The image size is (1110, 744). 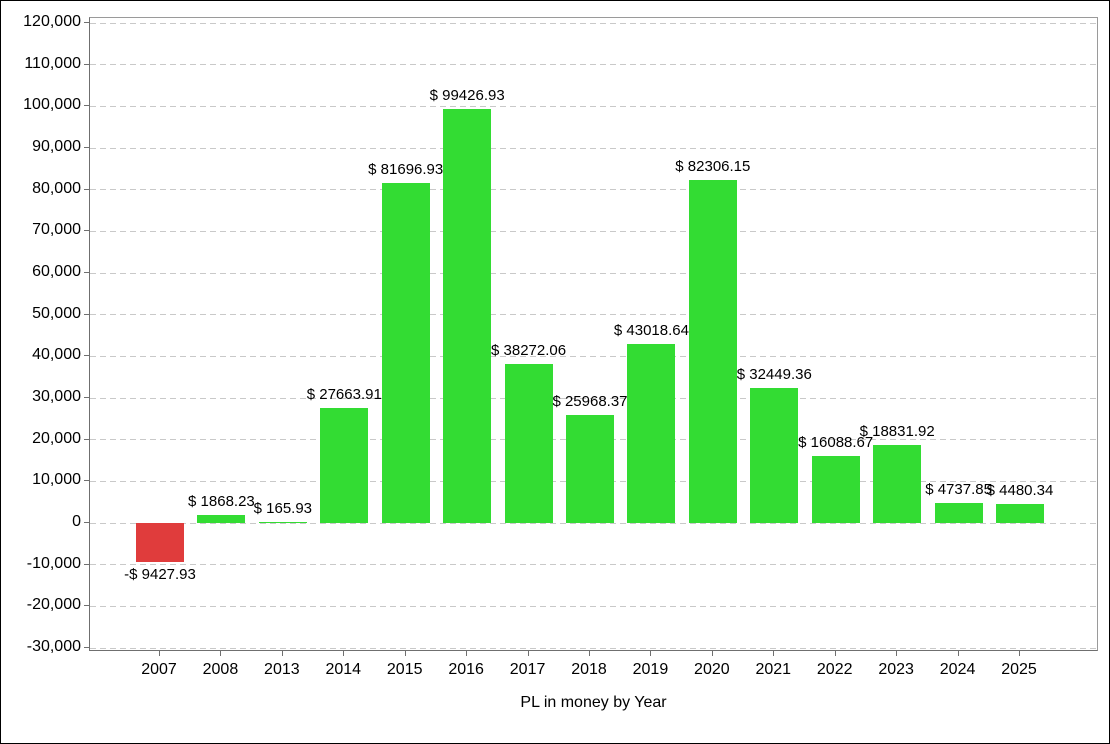 I want to click on x-axis-title: PL in money by Year, so click(x=593, y=702).